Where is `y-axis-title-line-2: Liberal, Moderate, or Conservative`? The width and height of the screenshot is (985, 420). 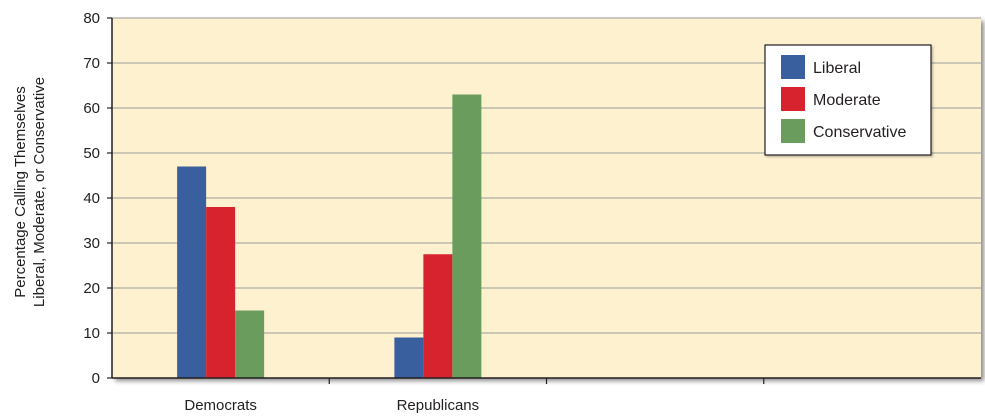 y-axis-title-line-2: Liberal, Moderate, or Conservative is located at coordinates (39, 192).